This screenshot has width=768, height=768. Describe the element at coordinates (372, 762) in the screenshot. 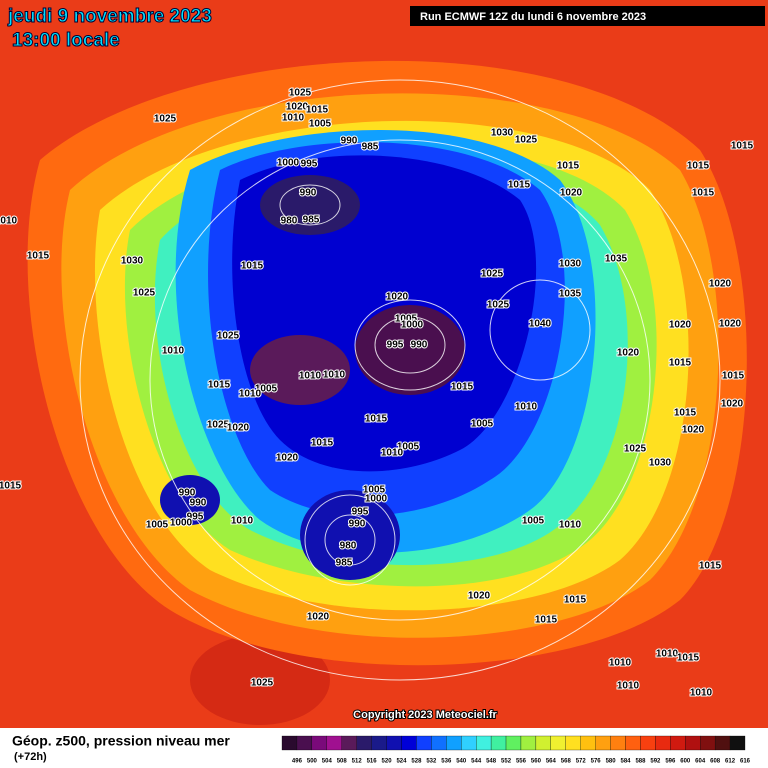

I see `colorbar-label: 516` at that location.